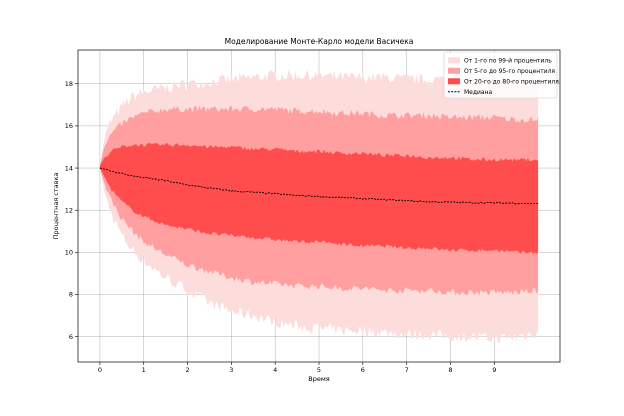  What do you see at coordinates (69, 210) in the screenshot?
I see `y-tick-label: 12` at bounding box center [69, 210].